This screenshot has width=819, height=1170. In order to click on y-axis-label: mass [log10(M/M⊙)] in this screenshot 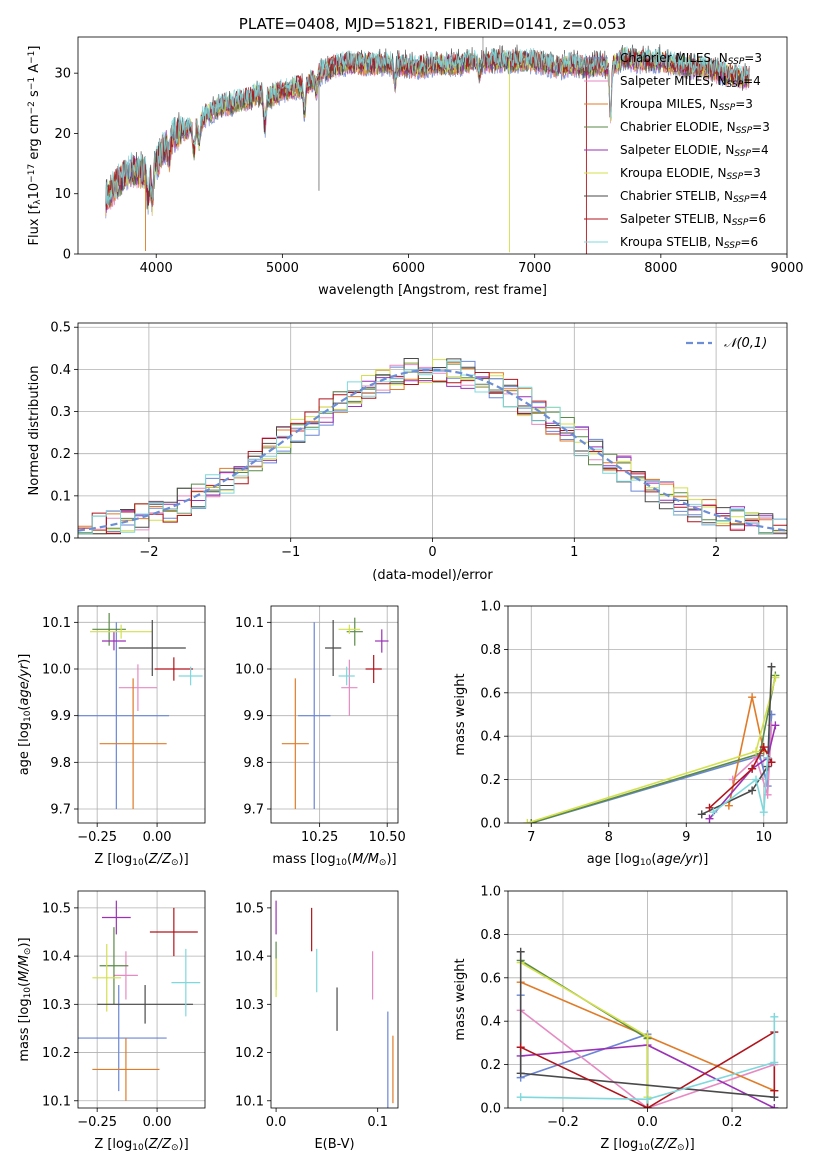, I will do `click(25, 999)`.